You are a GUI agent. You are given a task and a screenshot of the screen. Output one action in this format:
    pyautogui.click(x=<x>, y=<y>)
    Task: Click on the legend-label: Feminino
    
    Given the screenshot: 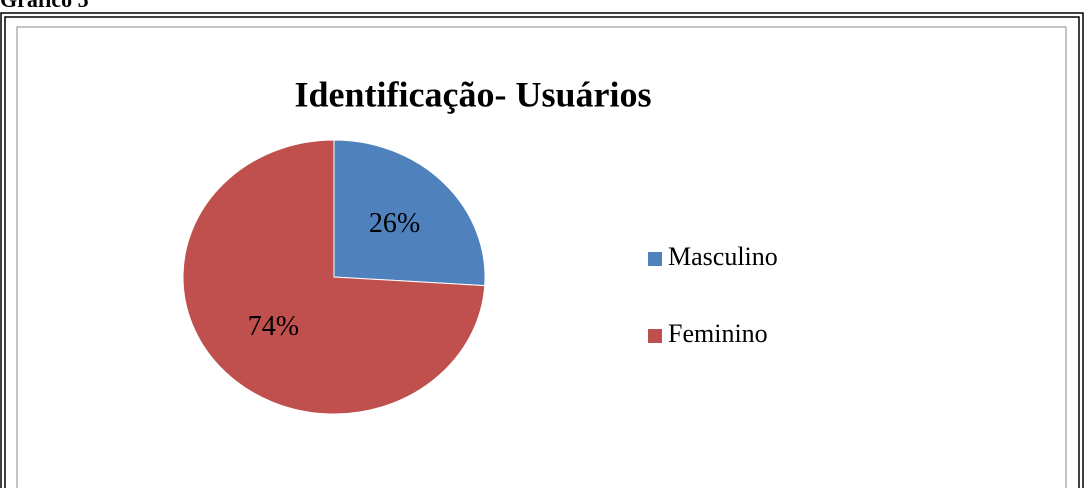 What is the action you would take?
    pyautogui.click(x=718, y=333)
    